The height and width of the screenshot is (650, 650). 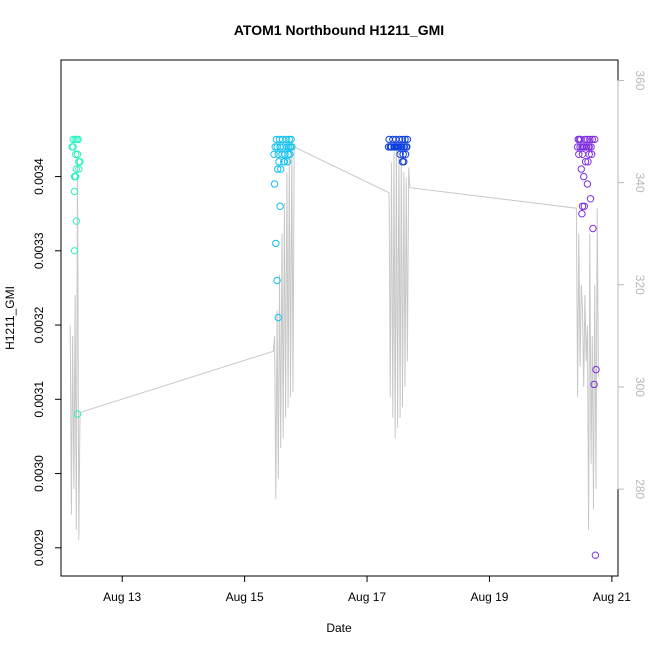 What do you see at coordinates (640, 489) in the screenshot?
I see `y2-tick-label: 280` at bounding box center [640, 489].